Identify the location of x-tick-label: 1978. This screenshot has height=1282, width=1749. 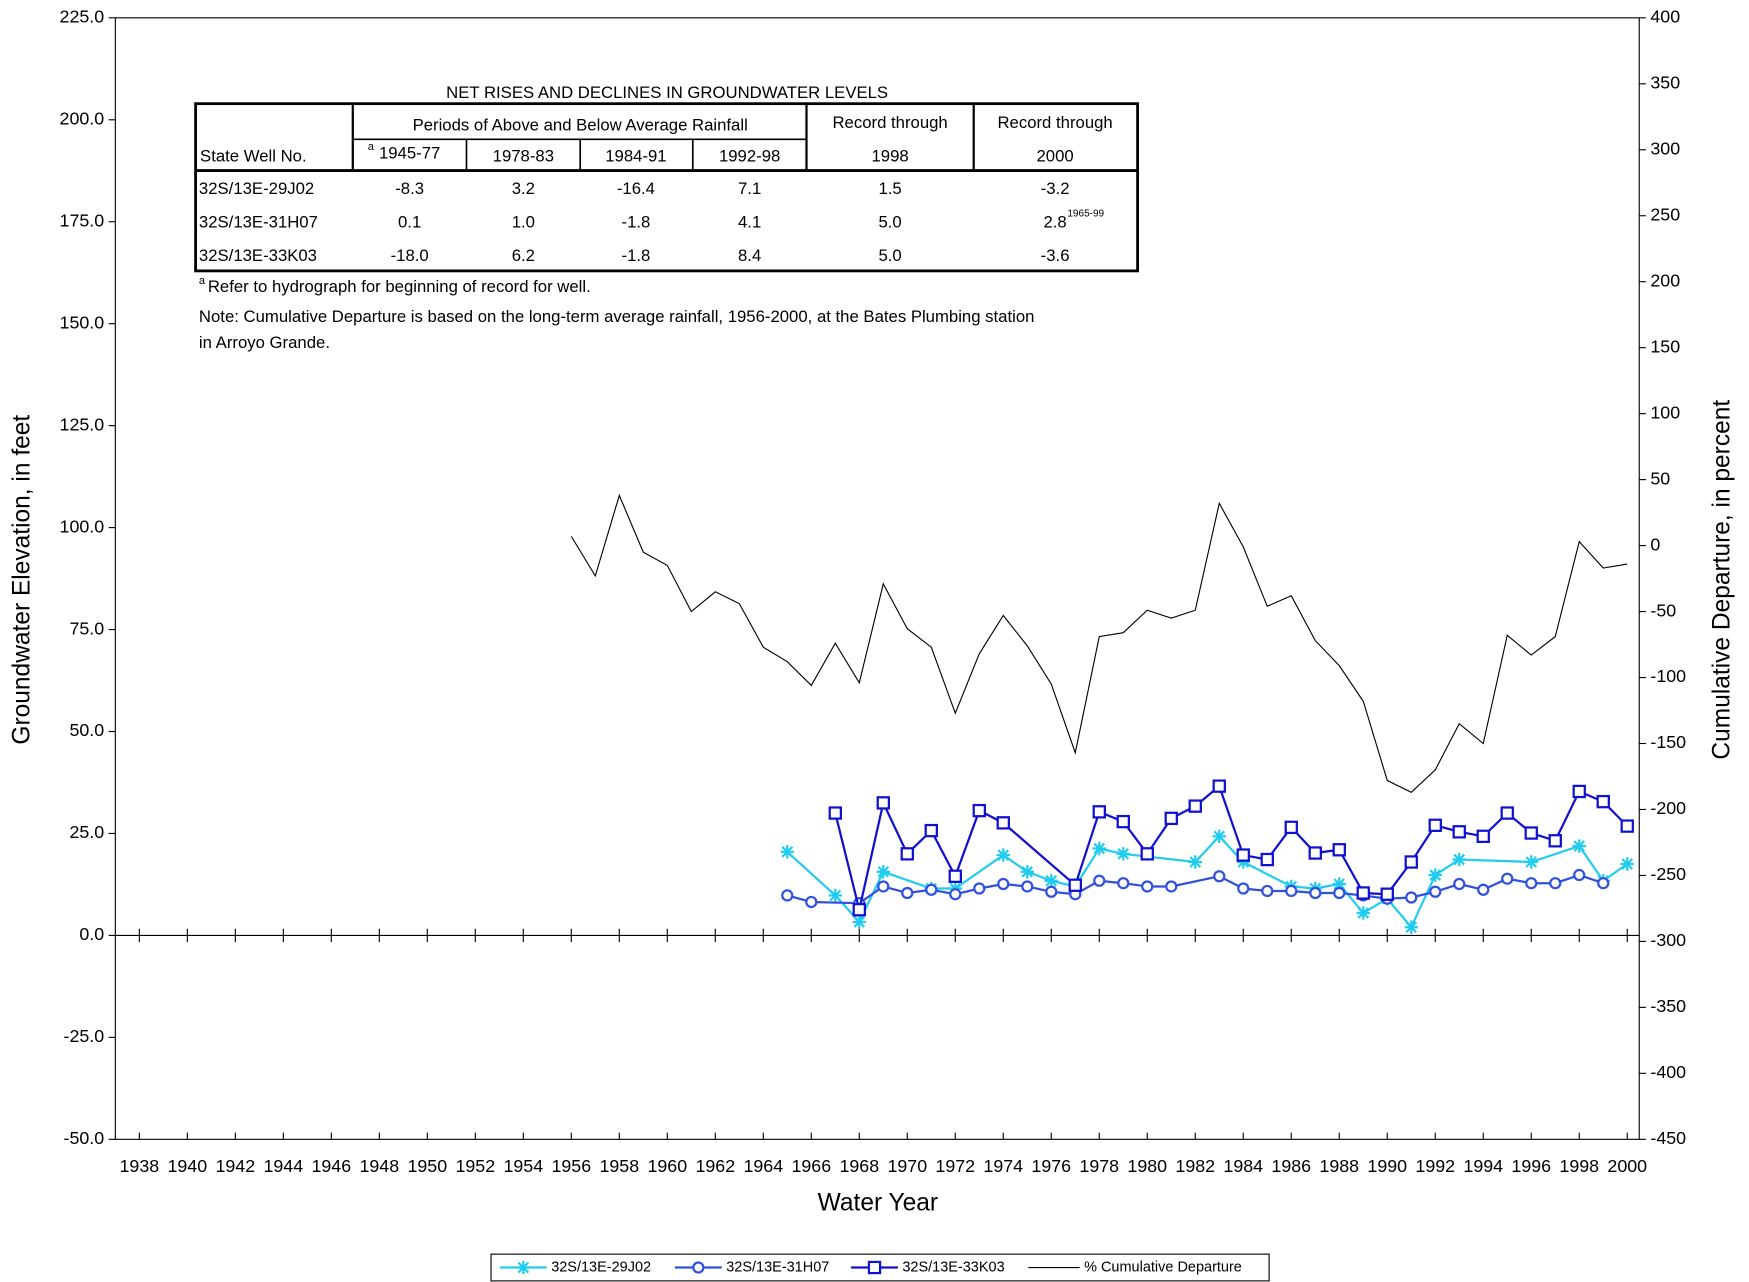
(1099, 1166).